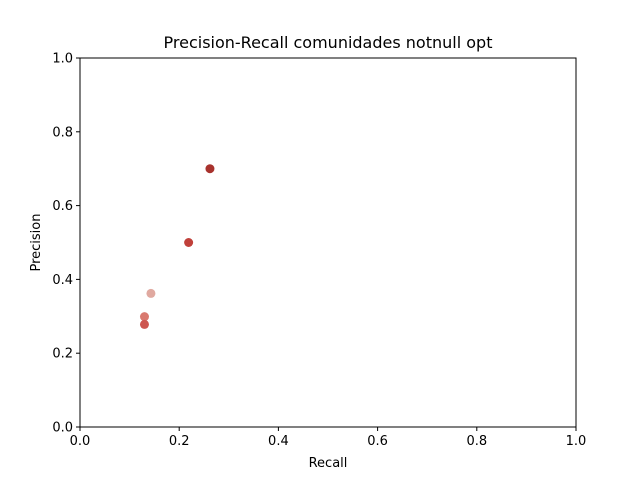  What do you see at coordinates (278, 441) in the screenshot?
I see `x-tick-label: 0.4` at bounding box center [278, 441].